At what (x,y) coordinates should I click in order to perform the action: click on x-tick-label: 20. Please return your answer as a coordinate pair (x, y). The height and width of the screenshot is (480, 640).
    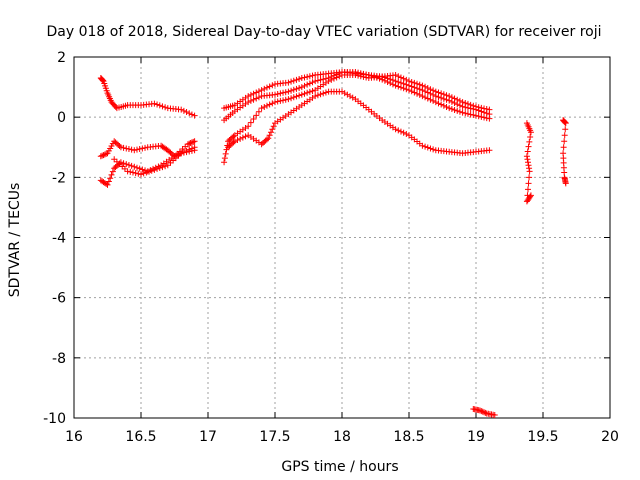
    Looking at the image, I should click on (610, 437).